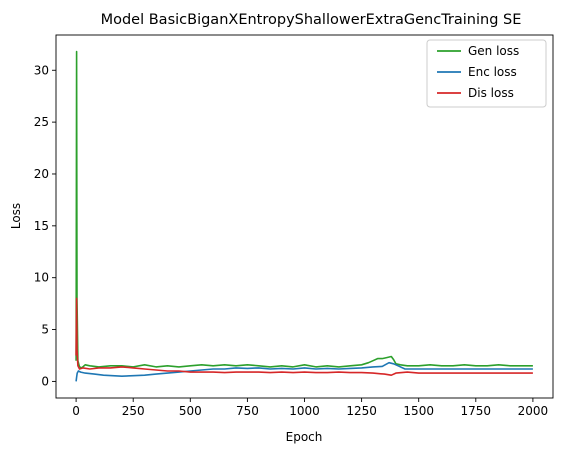 The width and height of the screenshot is (562, 455). Describe the element at coordinates (418, 411) in the screenshot. I see `x-tick-label: 1500` at that location.